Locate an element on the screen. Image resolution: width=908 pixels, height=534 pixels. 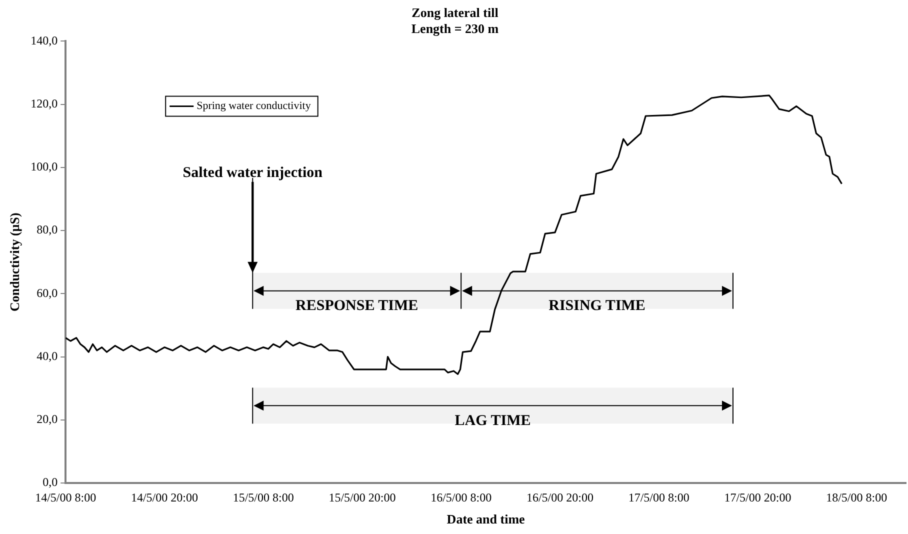
chart-title: Zong lateral till is located at coordinates (455, 12).